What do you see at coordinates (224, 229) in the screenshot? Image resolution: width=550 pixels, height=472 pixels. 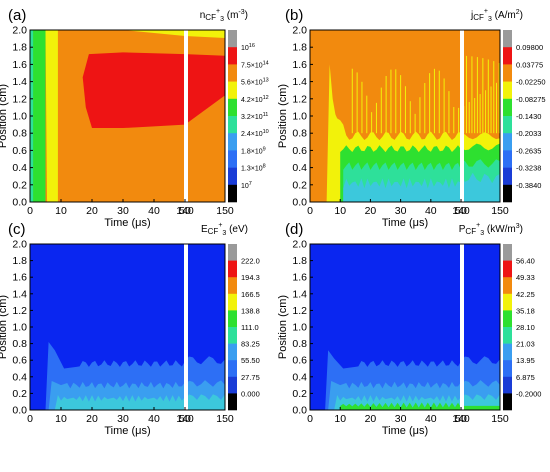 I see `colorbar-title: ECF+3 (eV)` at bounding box center [224, 229].